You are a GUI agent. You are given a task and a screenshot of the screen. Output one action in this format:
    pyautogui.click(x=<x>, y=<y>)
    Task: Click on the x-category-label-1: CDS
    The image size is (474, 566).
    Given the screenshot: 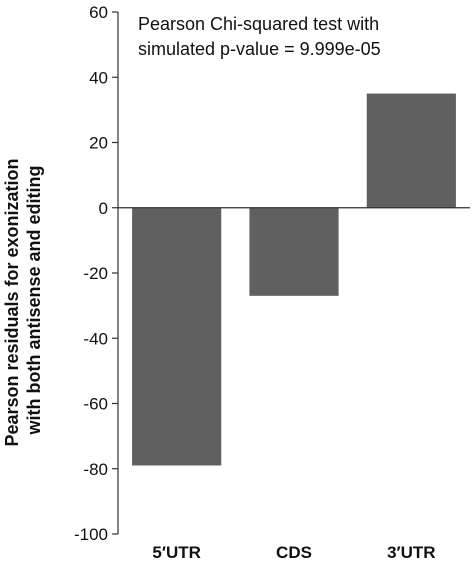 What is the action you would take?
    pyautogui.click(x=294, y=552)
    